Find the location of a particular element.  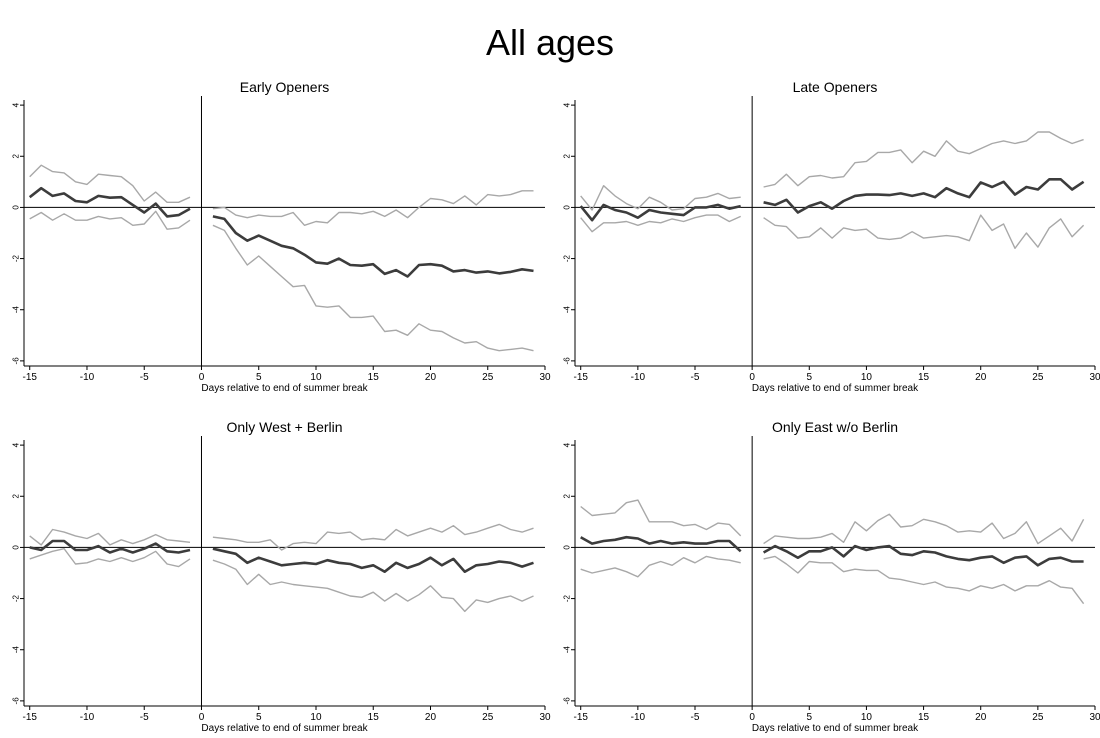

figure-title: All ages is located at coordinates (550, 42).